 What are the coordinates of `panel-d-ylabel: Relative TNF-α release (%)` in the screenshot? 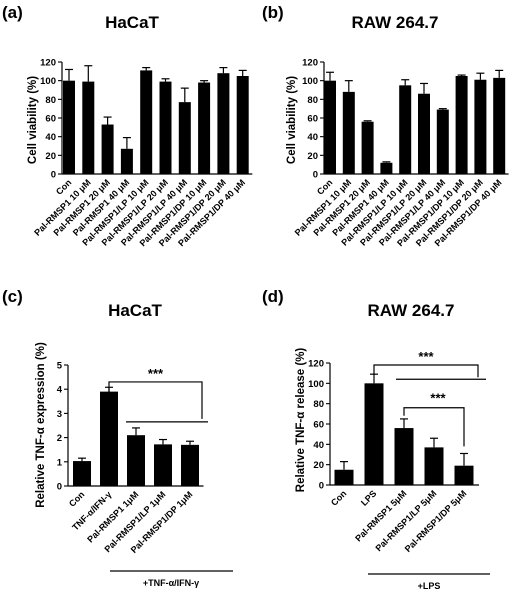 It's located at (301, 420).